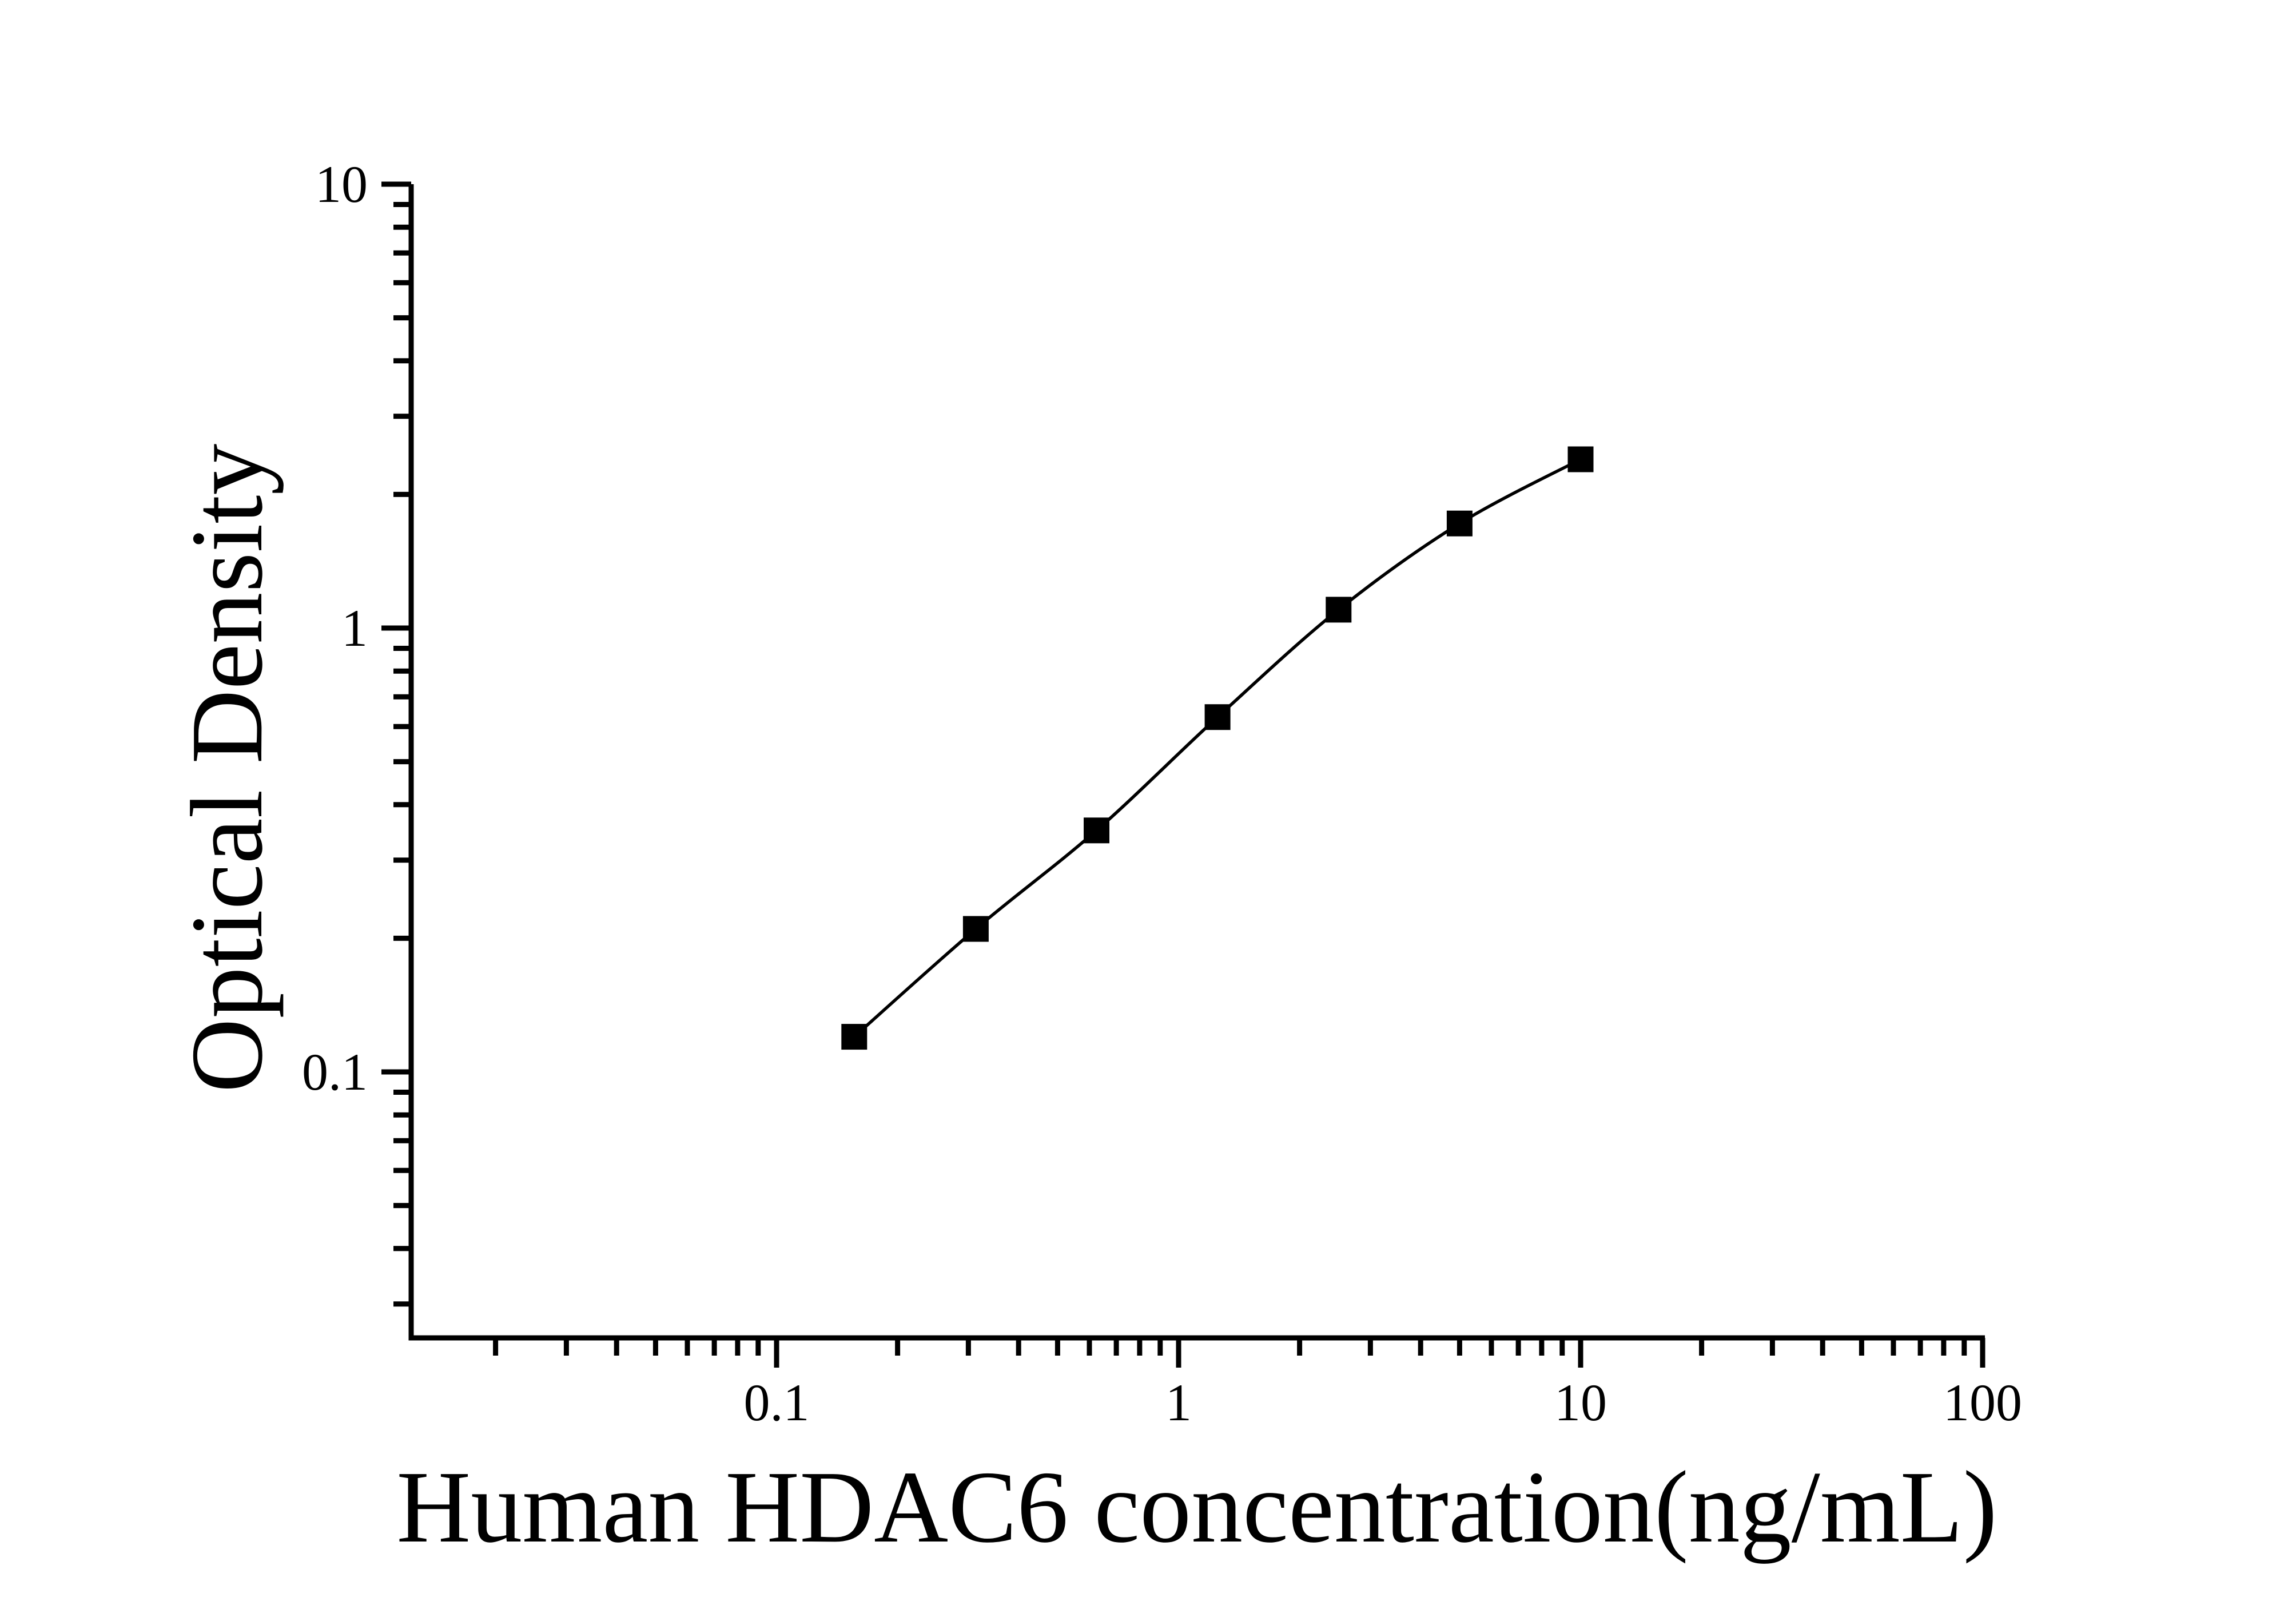 Image resolution: width=2296 pixels, height=1605 pixels. I want to click on data-series, so click(1217, 748).